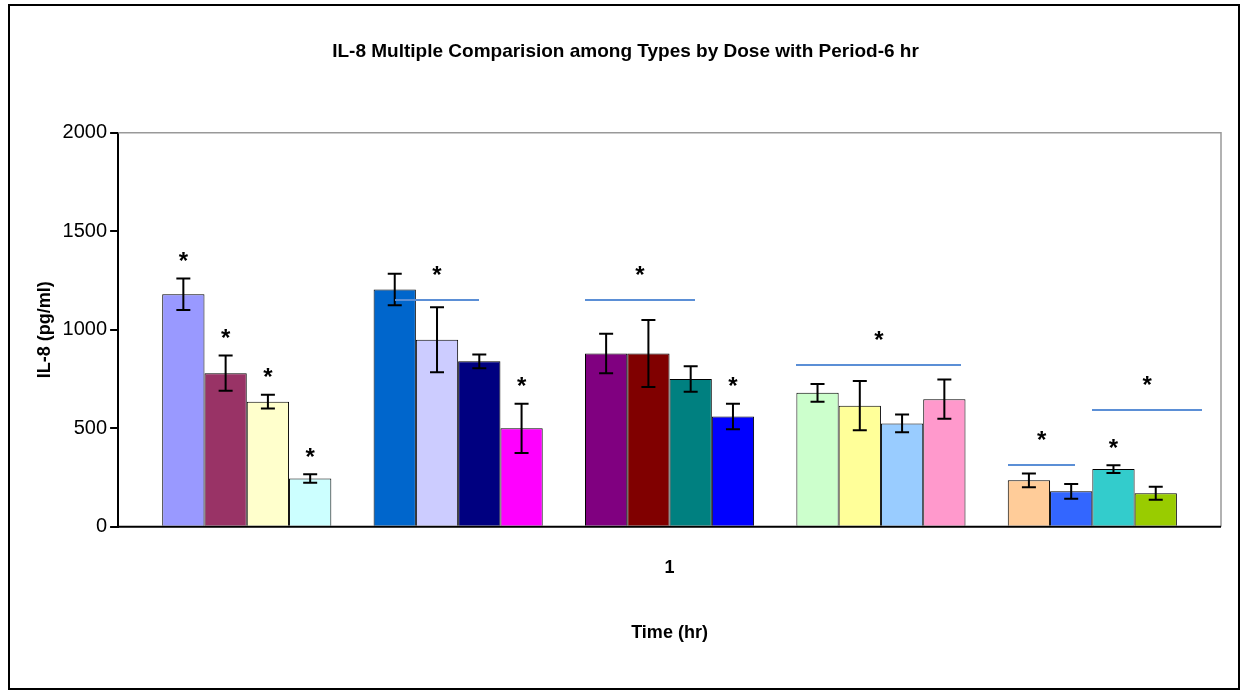 Image resolution: width=1249 pixels, height=698 pixels. I want to click on y-tick-label: 500, so click(90, 426).